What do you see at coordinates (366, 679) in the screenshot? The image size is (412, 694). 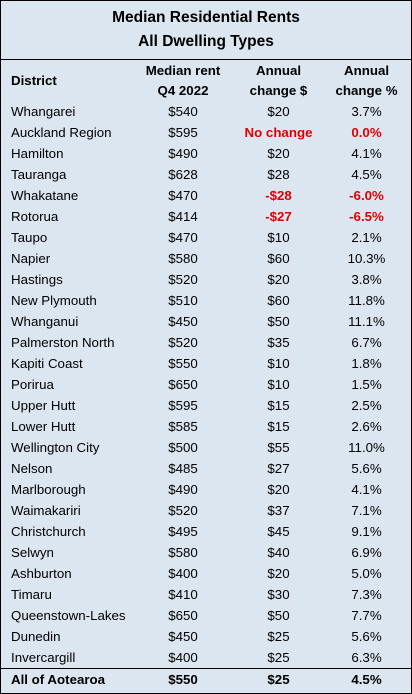 I see `annual-change-percent-cell: 4.5%` at bounding box center [366, 679].